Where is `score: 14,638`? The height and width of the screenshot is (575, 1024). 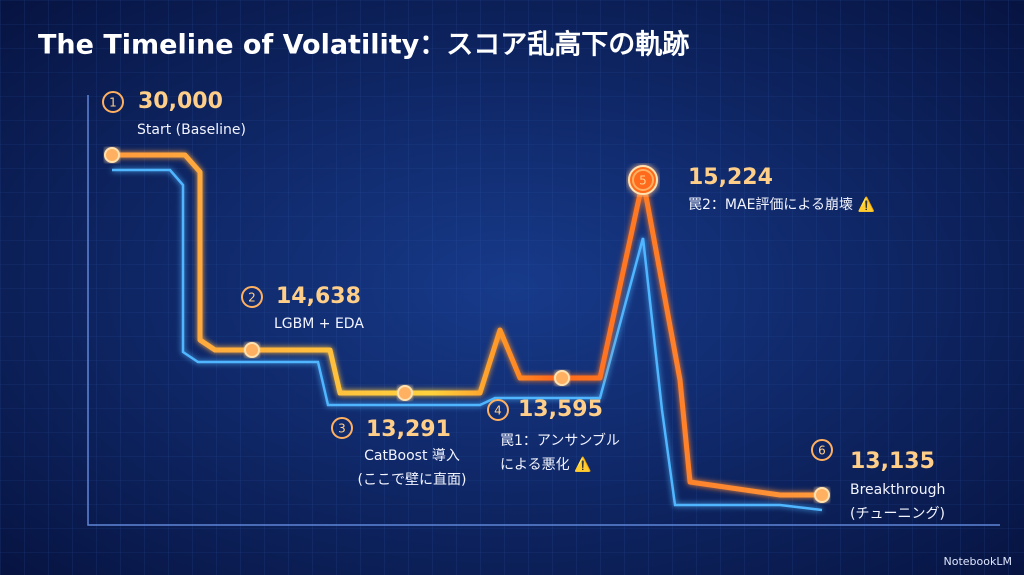 score: 14,638 is located at coordinates (318, 296).